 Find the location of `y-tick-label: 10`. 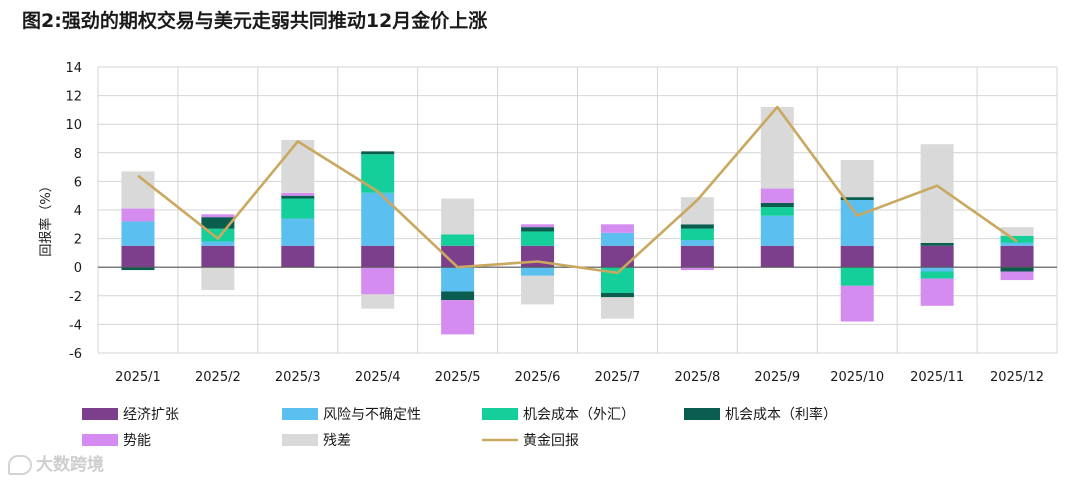

y-tick-label: 10 is located at coordinates (73, 125).